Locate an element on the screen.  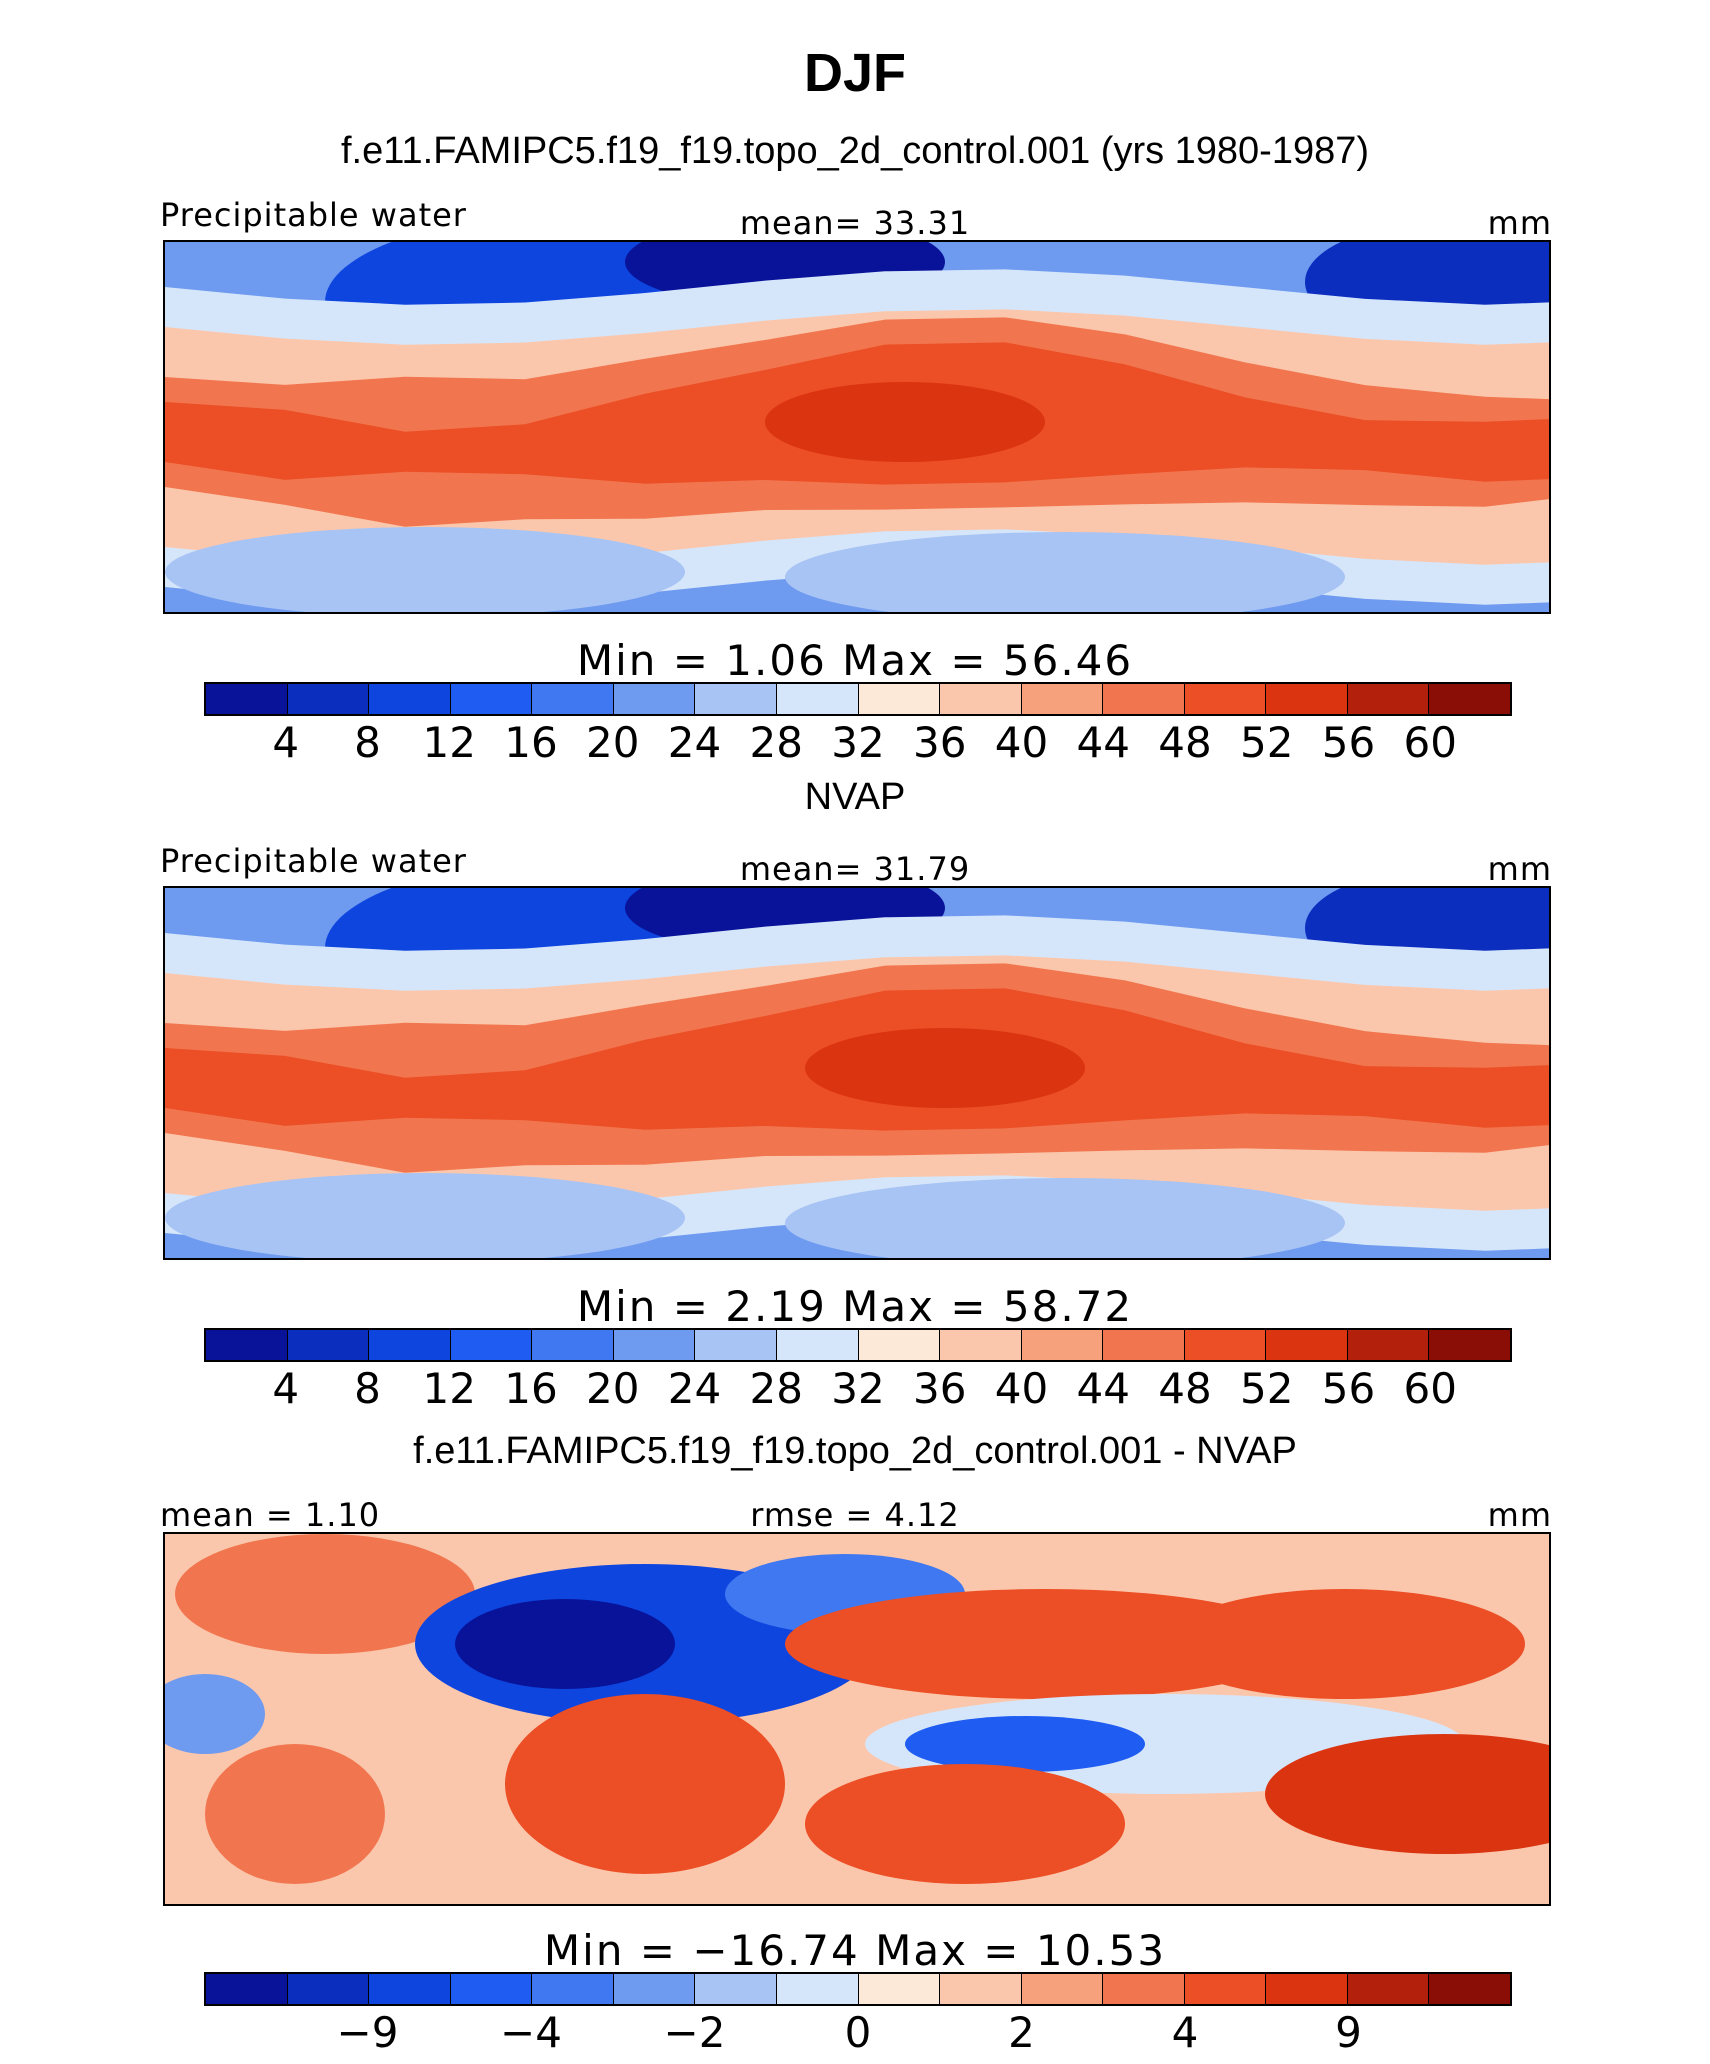
colorbar-tick-label: 8 is located at coordinates (367, 1388).